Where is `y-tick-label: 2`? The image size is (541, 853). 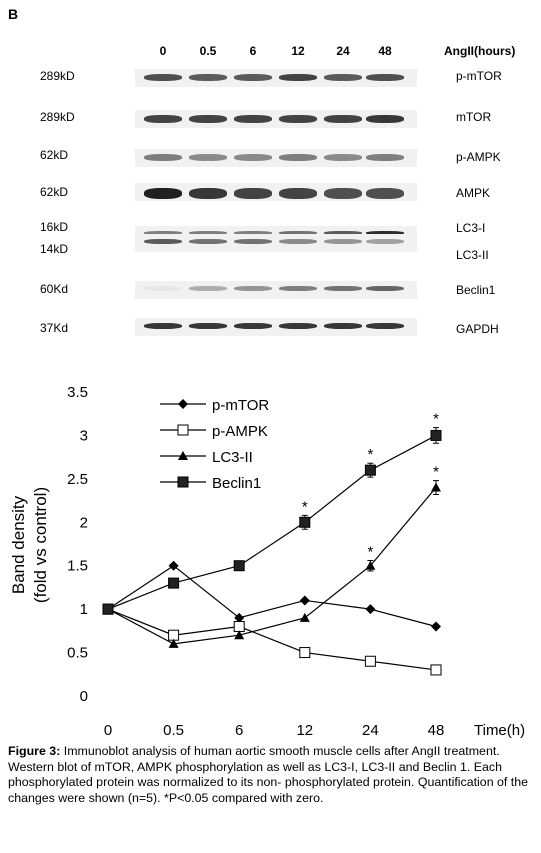
y-tick-label: 2 is located at coordinates (84, 522).